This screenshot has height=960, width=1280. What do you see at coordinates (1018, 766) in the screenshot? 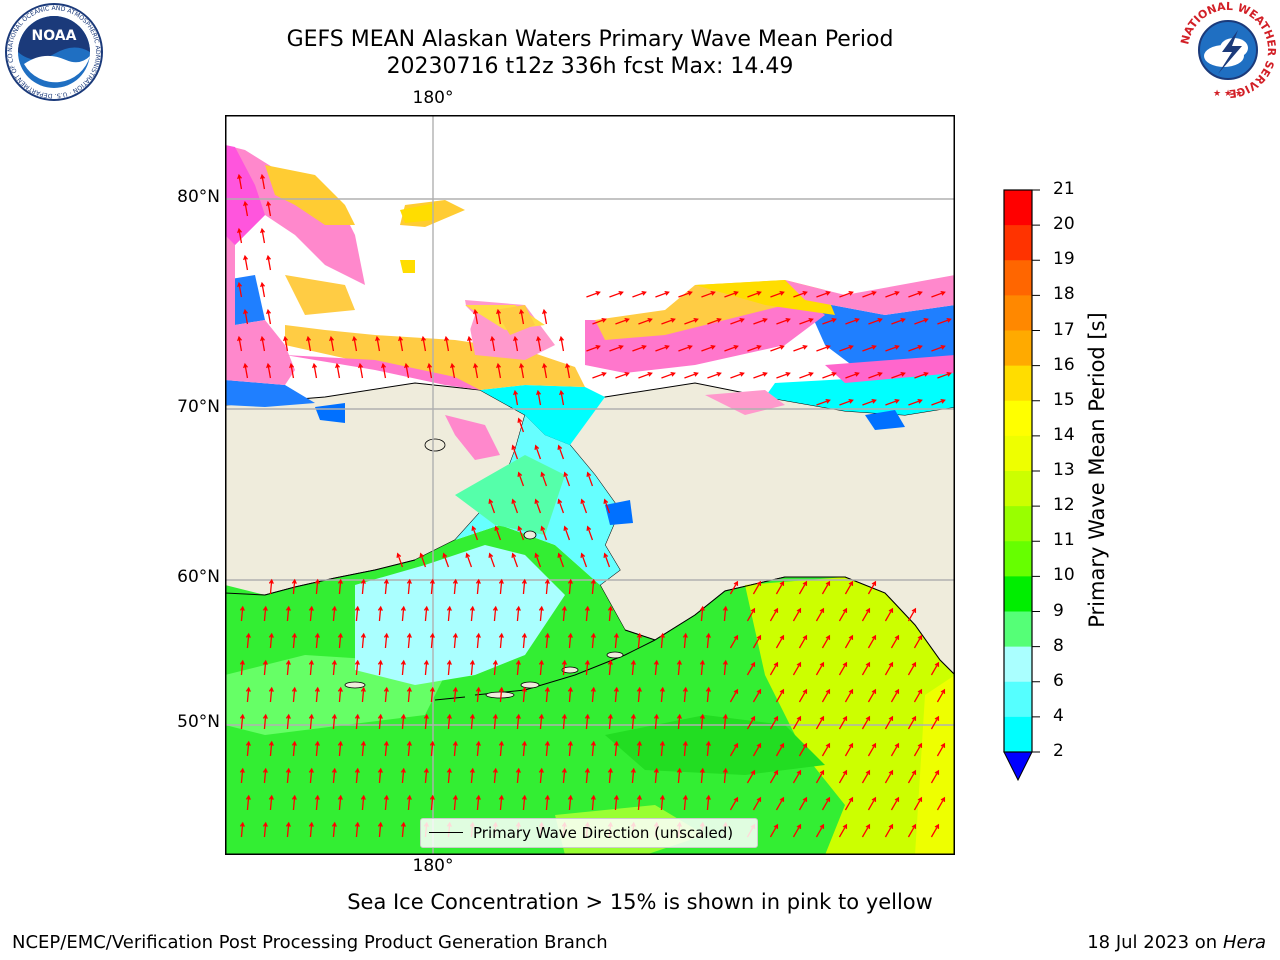
I see `colorbar-extend-triangle` at bounding box center [1018, 766].